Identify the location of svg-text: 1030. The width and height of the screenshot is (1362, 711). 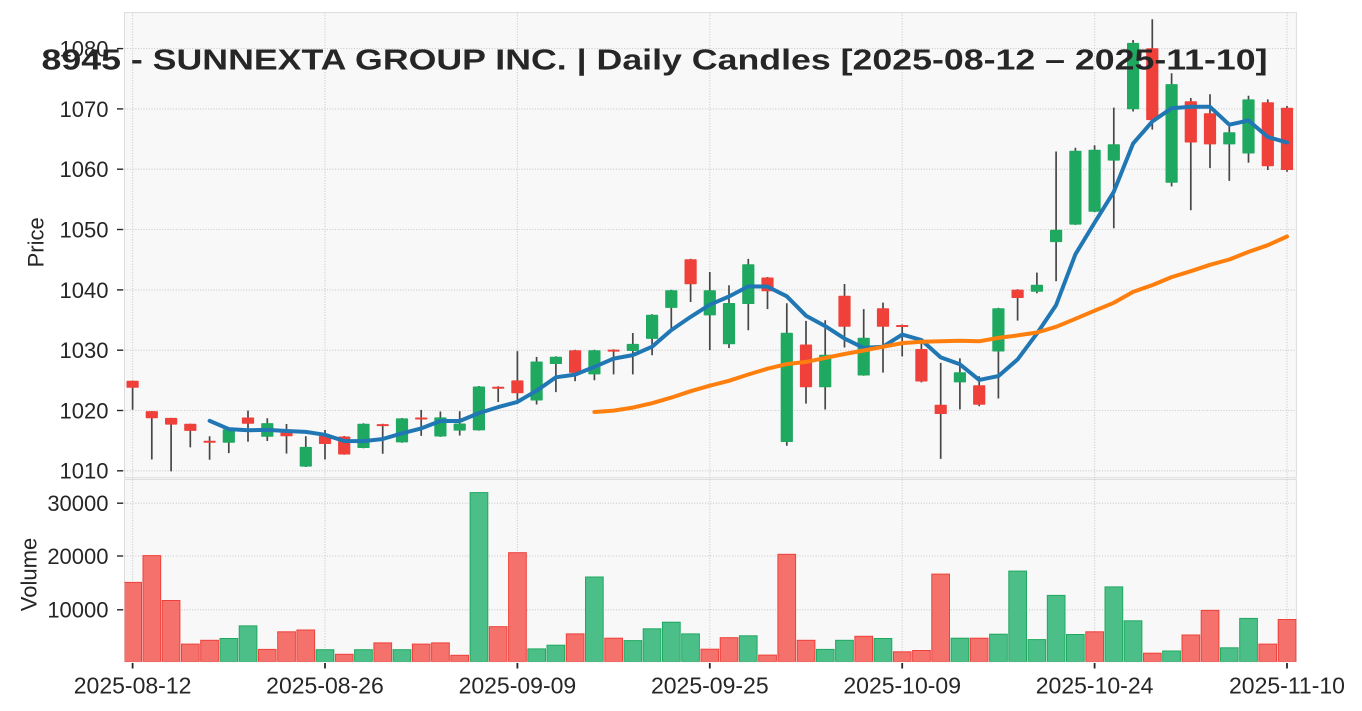
(84, 350).